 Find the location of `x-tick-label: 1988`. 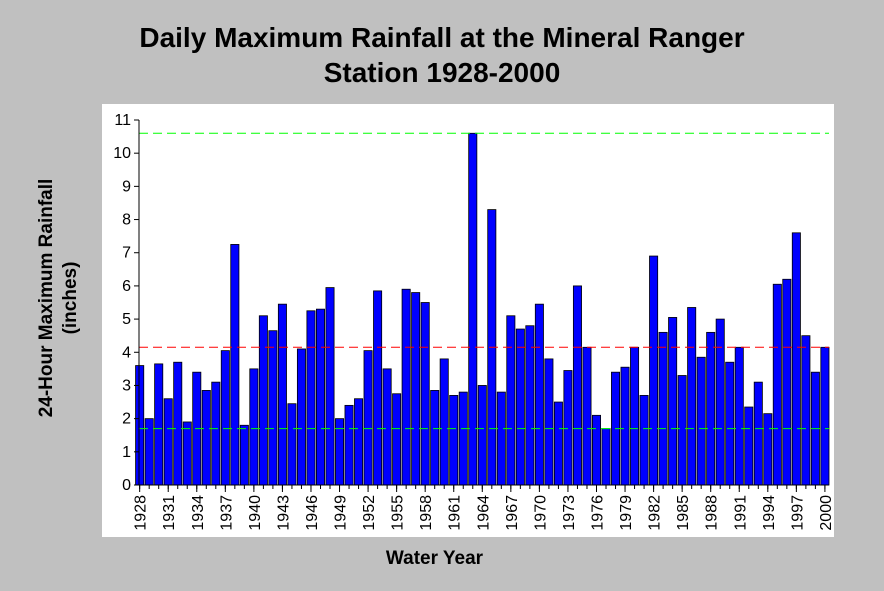

x-tick-label: 1988 is located at coordinates (712, 513).